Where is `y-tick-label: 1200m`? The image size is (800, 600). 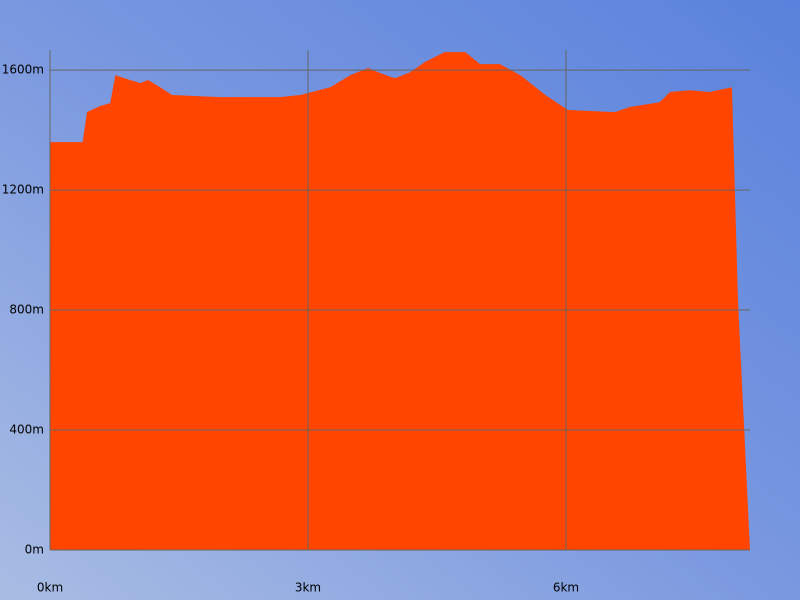 y-tick-label: 1200m is located at coordinates (23, 190).